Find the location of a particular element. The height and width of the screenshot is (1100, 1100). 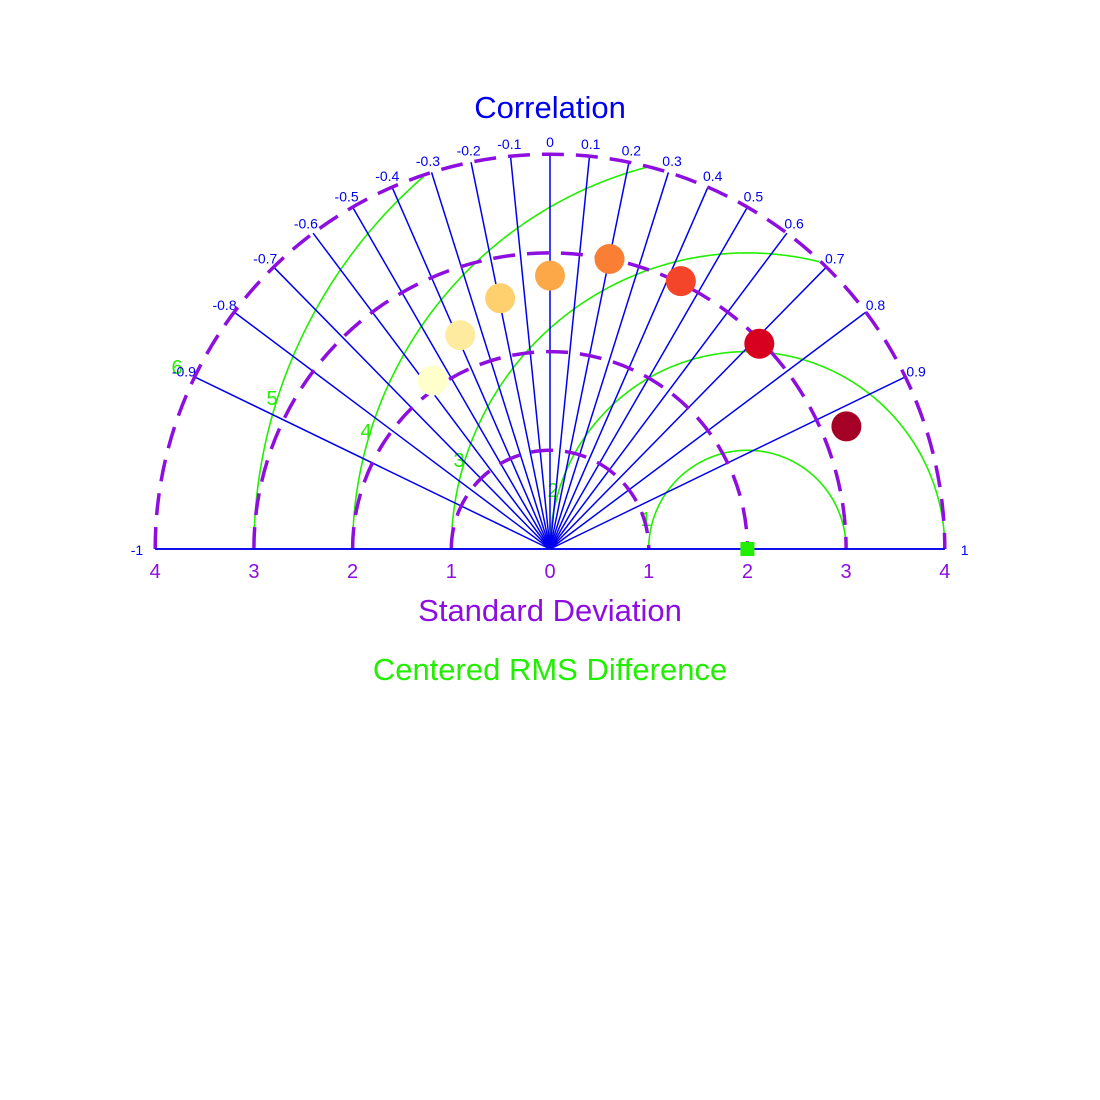

correlation-tick-label: -0.4 is located at coordinates (387, 176).